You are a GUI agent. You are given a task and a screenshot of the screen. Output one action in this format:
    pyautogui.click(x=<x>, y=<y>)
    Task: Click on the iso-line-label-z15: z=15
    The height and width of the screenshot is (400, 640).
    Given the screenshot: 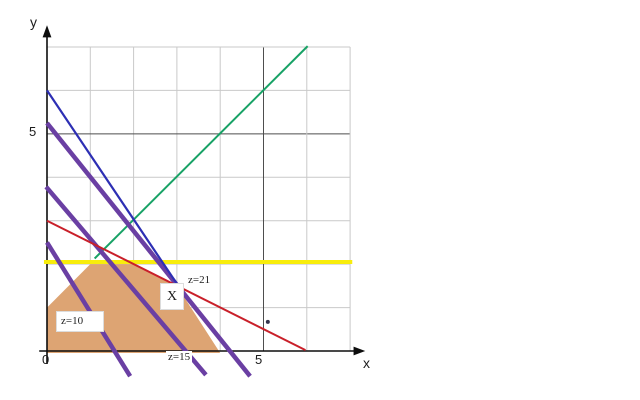 What is the action you would take?
    pyautogui.click(x=179, y=357)
    